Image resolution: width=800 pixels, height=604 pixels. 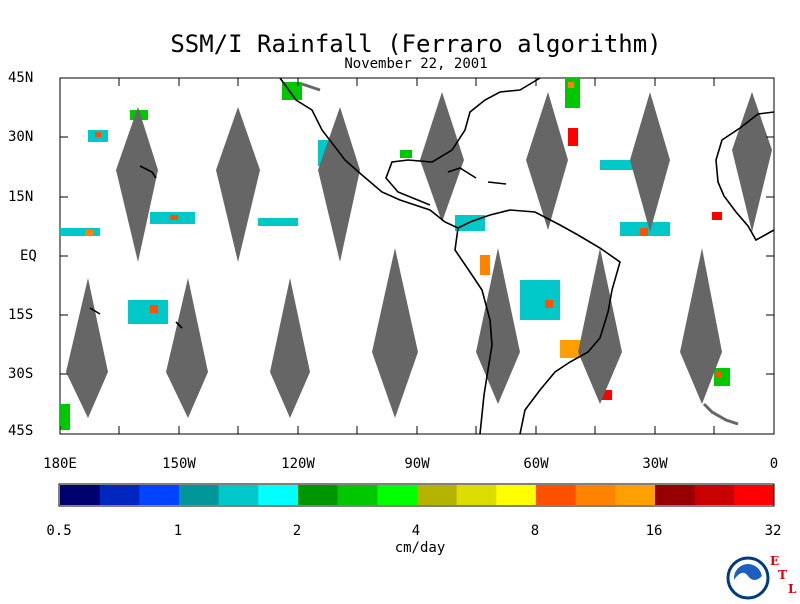 I want to click on colorbar-label: 2, so click(x=297, y=531).